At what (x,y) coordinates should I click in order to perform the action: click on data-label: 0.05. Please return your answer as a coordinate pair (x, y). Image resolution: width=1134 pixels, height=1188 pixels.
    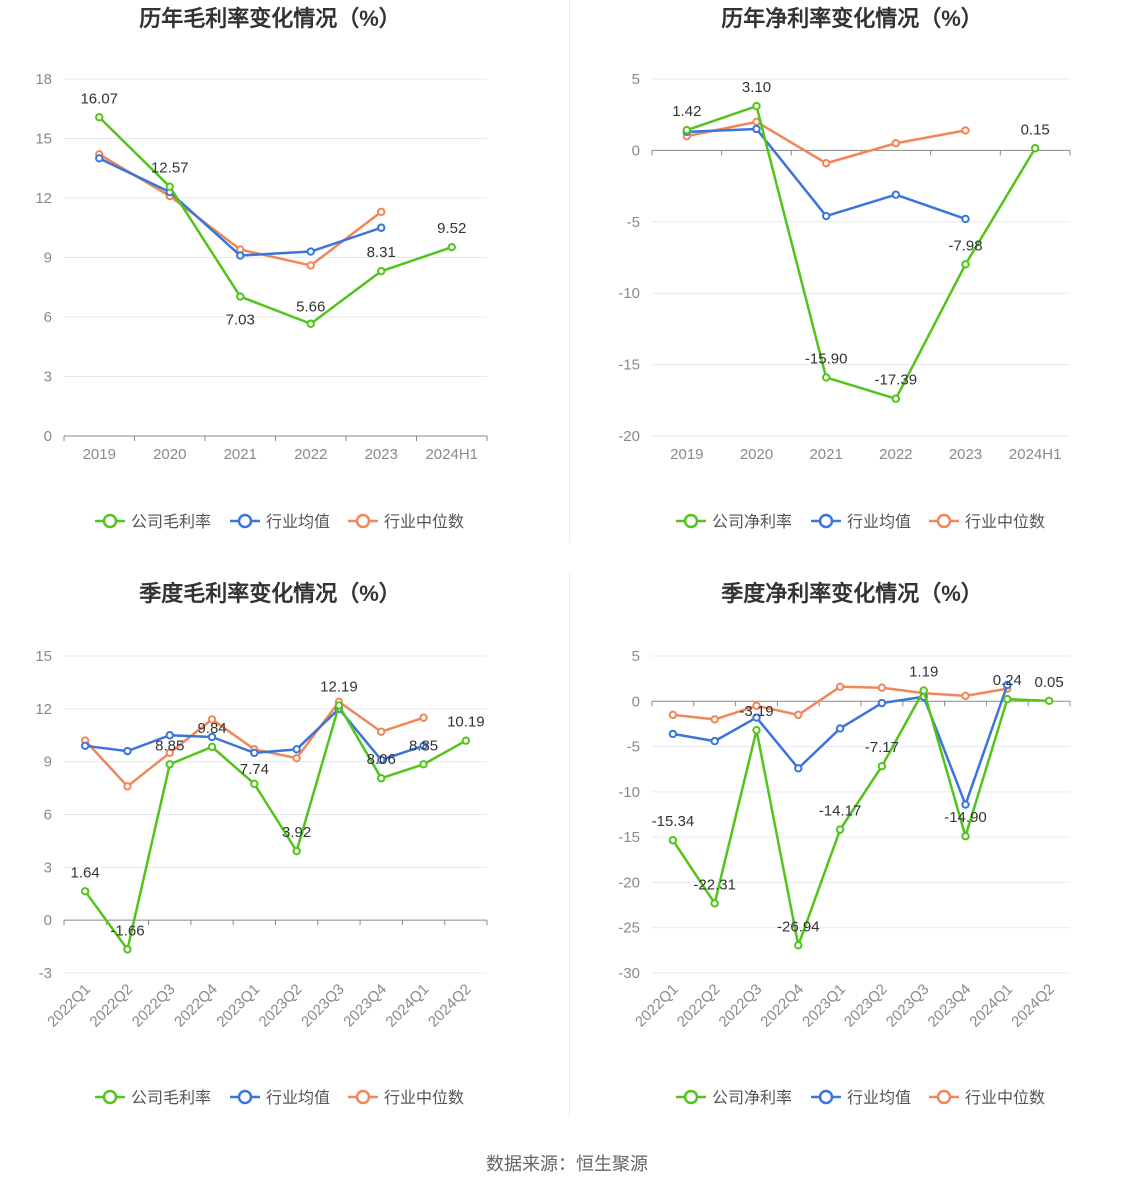
    Looking at the image, I should click on (1048, 682).